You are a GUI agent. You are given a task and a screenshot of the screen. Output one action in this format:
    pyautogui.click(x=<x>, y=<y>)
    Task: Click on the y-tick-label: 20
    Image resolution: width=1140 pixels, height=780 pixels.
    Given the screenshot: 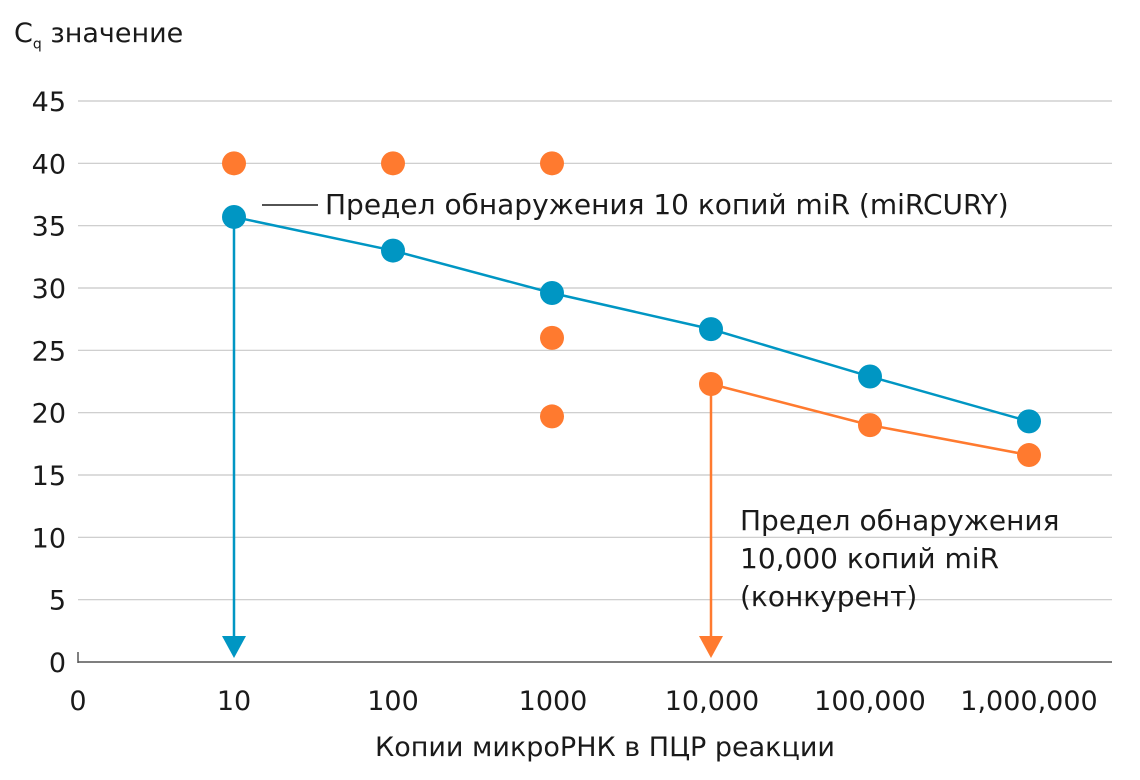 What is the action you would take?
    pyautogui.click(x=49, y=414)
    